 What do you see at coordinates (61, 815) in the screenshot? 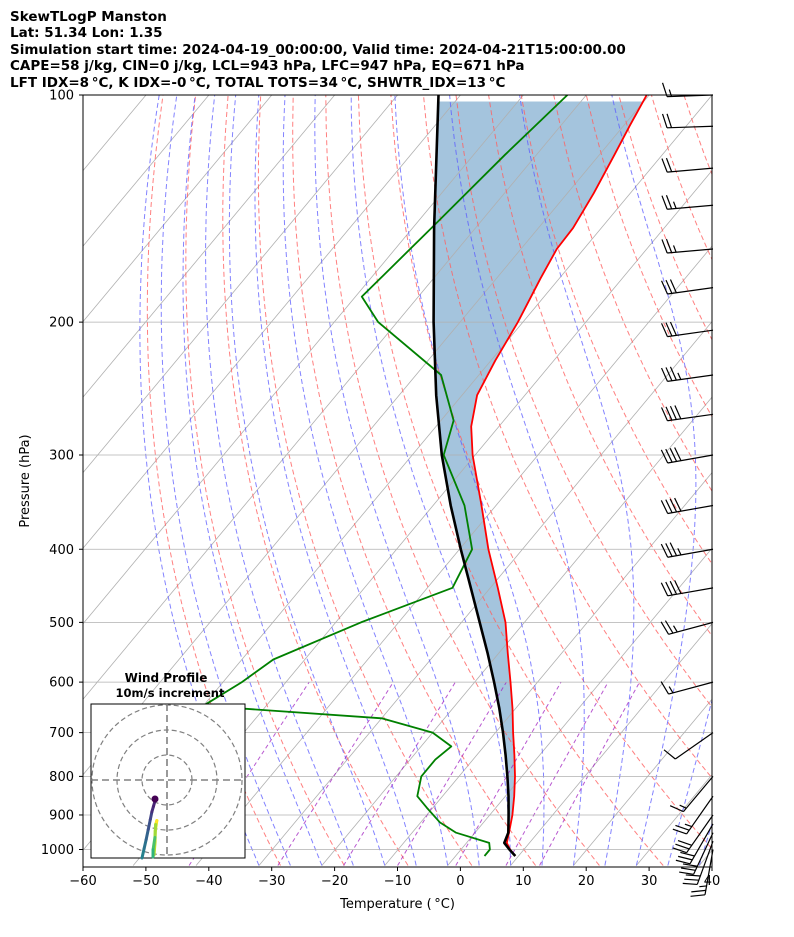
I see `y-tick-label: 900` at bounding box center [61, 815].